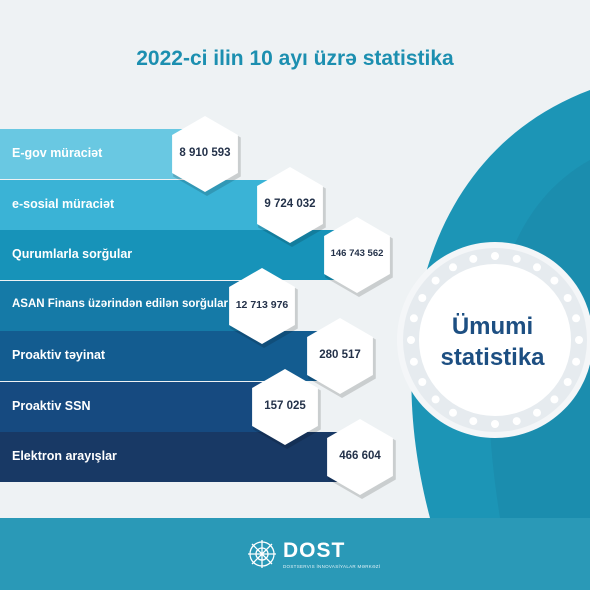 The height and width of the screenshot is (590, 590). I want to click on footer, so click(295, 554).